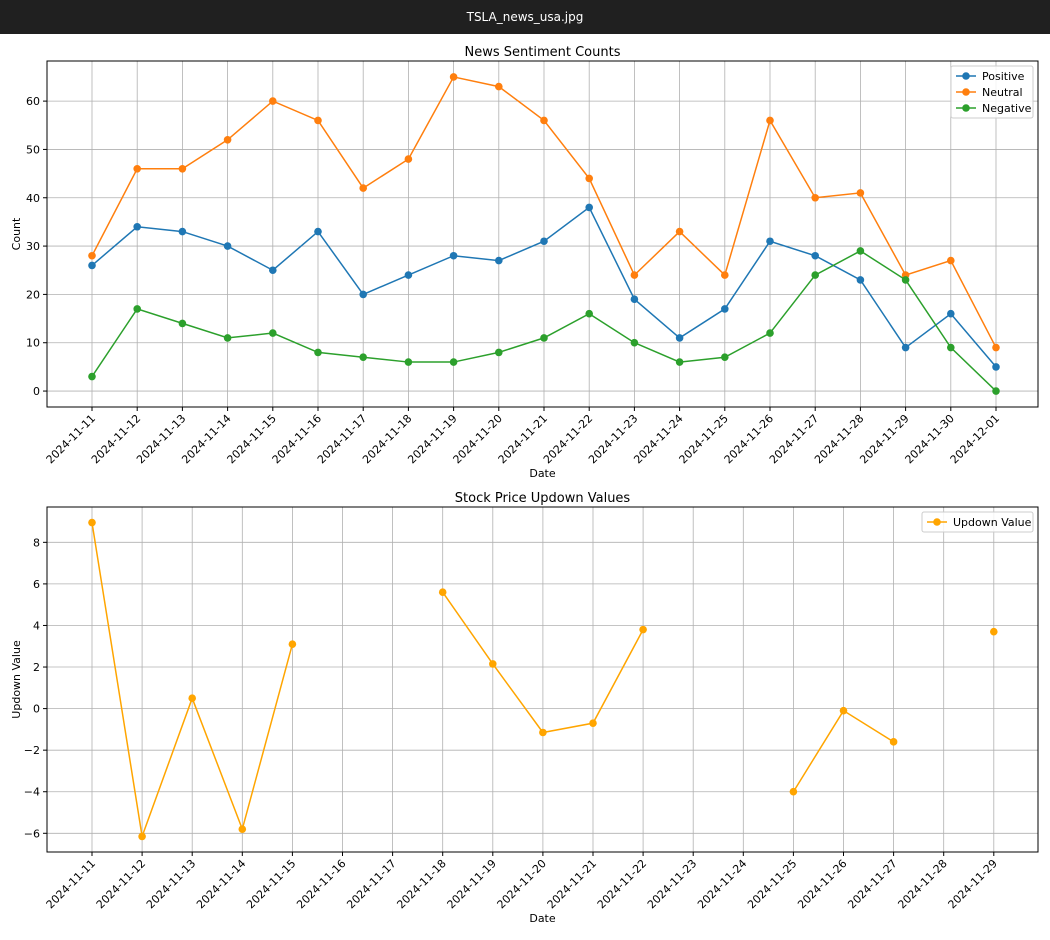 The image size is (1050, 940). What do you see at coordinates (421, 884) in the screenshot?
I see `chart2-x-tick-label: 2024-11-18` at bounding box center [421, 884].